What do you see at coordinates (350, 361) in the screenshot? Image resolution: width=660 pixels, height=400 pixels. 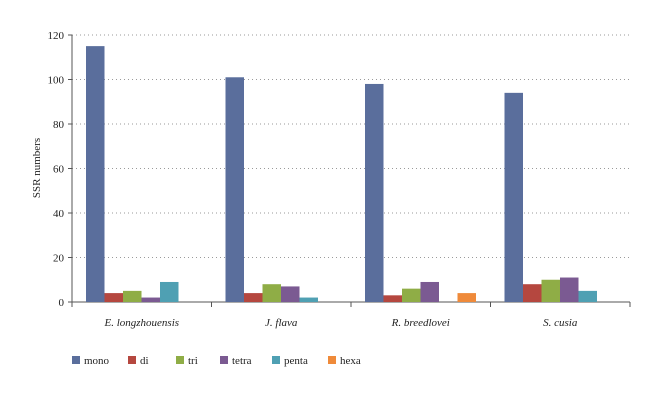 I see `legend-label-hexa: hexa` at bounding box center [350, 361].